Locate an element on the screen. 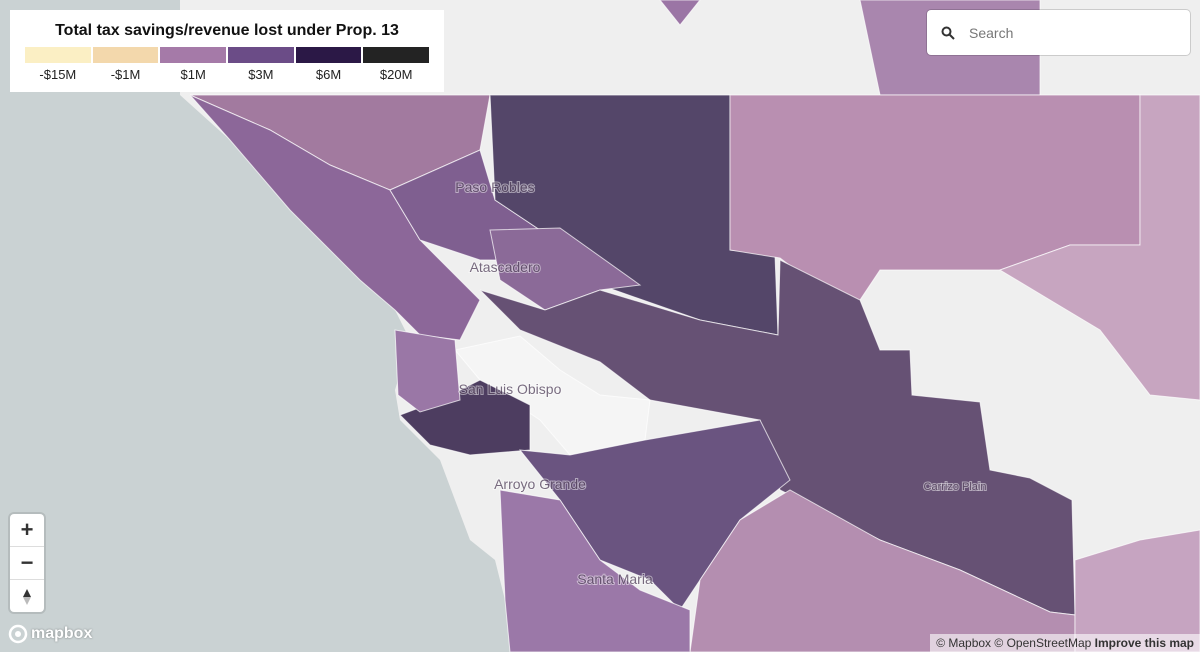  improve-map: Improve this map is located at coordinates (1144, 643).